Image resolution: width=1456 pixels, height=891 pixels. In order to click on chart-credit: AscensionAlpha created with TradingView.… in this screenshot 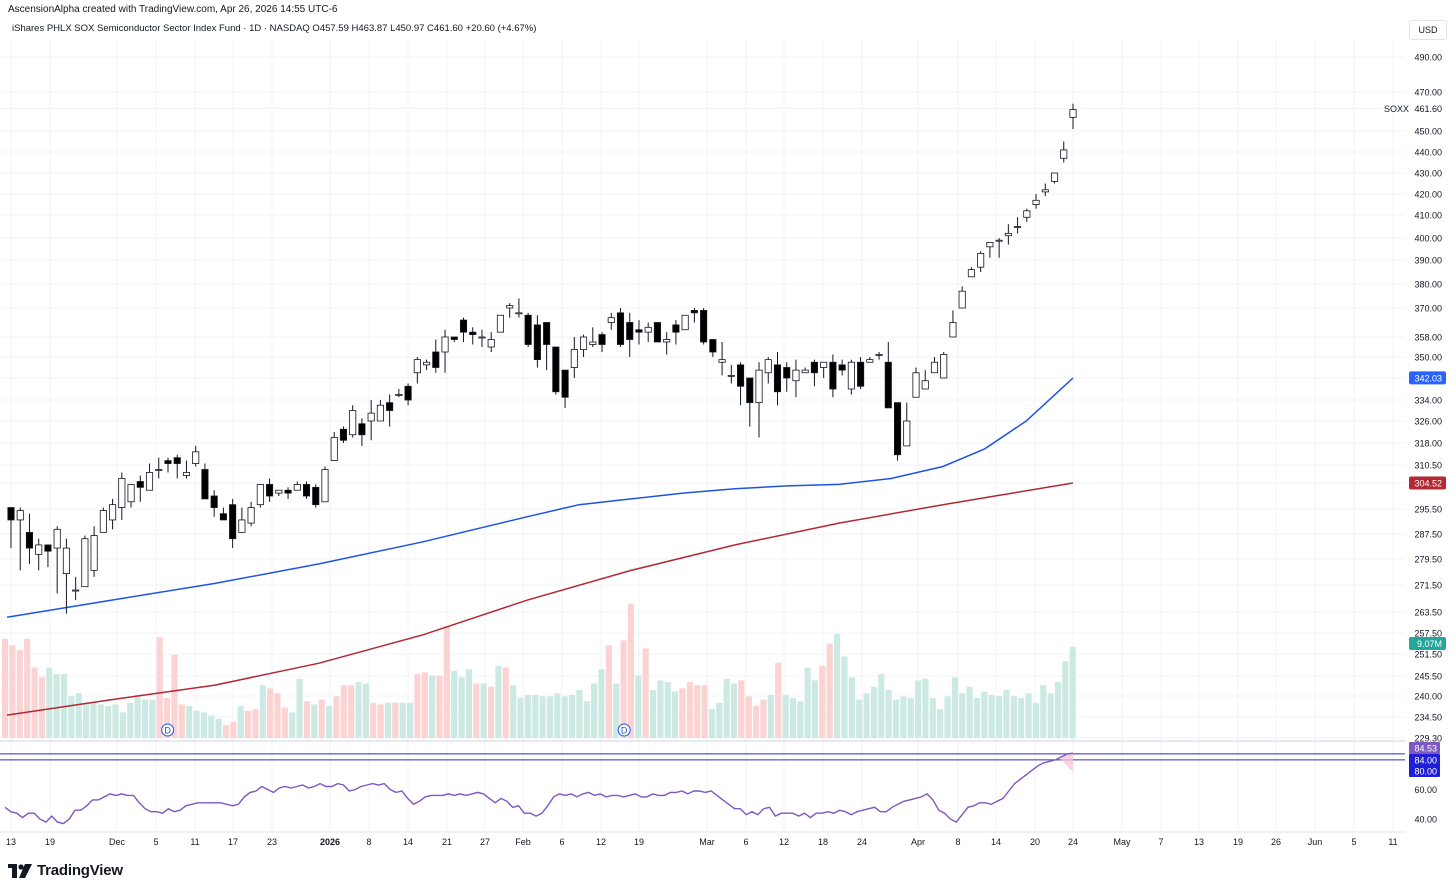, I will do `click(173, 9)`.